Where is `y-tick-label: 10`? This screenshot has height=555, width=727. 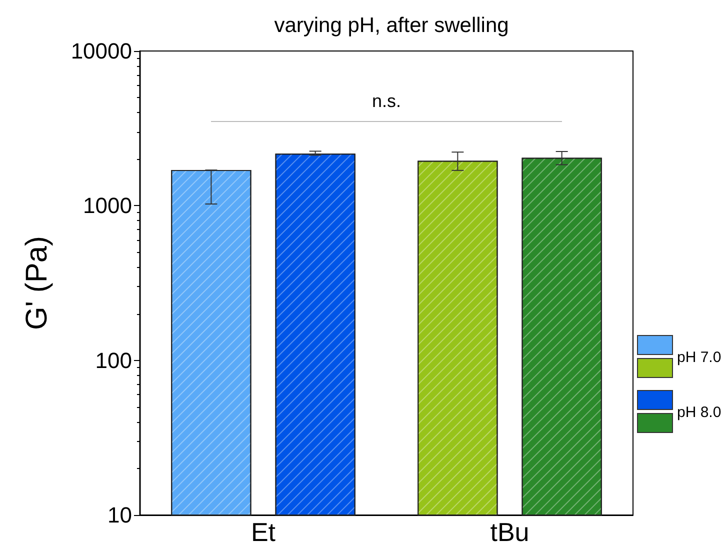 y-tick-label: 10 is located at coordinates (120, 515).